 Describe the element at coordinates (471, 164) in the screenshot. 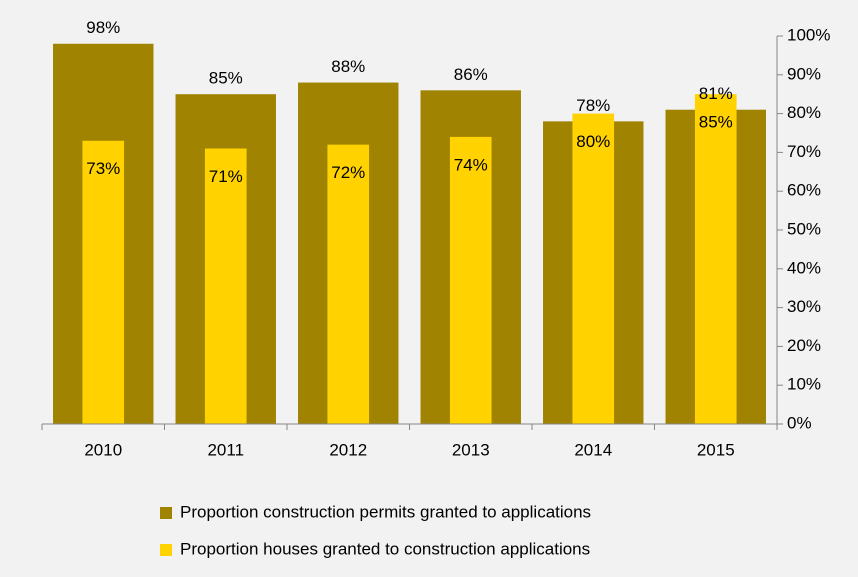

I see `data-label: 74%` at that location.